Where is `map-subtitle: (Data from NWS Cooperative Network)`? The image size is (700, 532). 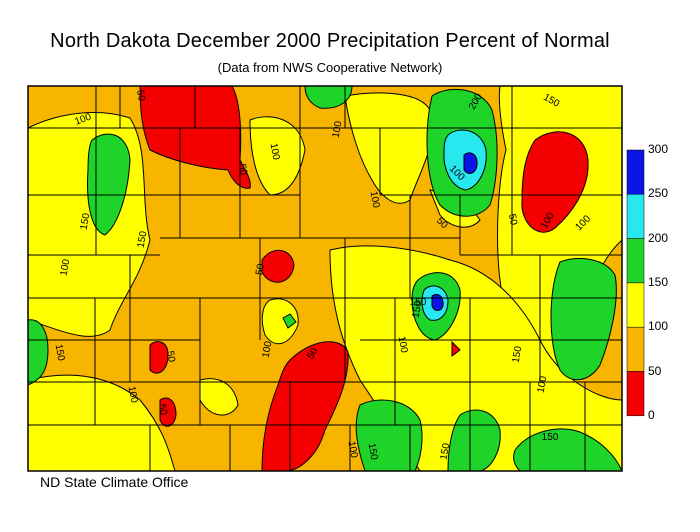
map-subtitle: (Data from NWS Cooperative Network) is located at coordinates (330, 67).